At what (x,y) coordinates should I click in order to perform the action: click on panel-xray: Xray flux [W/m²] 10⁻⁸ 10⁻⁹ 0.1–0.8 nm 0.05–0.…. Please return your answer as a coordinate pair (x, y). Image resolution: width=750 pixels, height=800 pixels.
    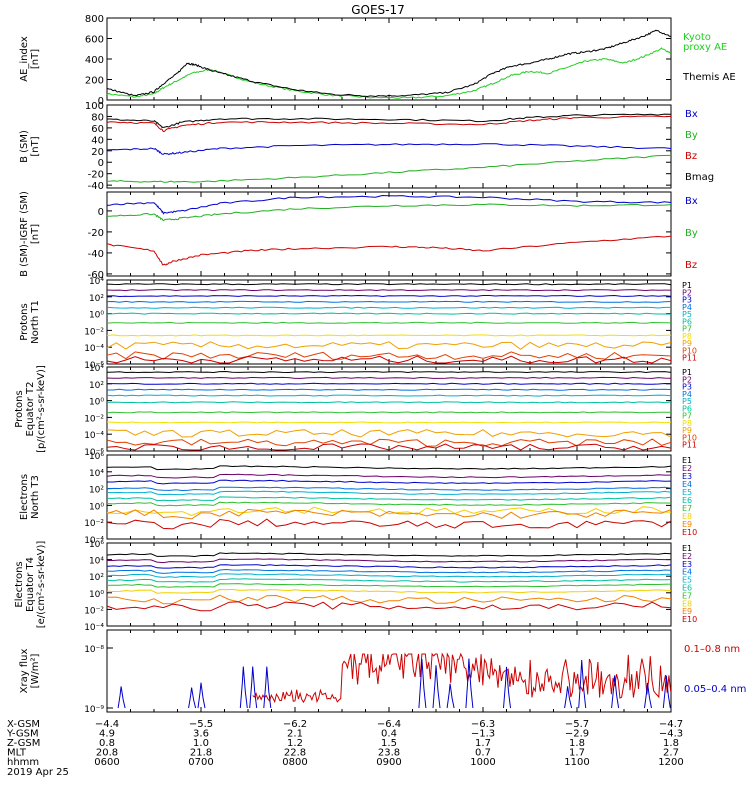
    Looking at the image, I should click on (382, 672).